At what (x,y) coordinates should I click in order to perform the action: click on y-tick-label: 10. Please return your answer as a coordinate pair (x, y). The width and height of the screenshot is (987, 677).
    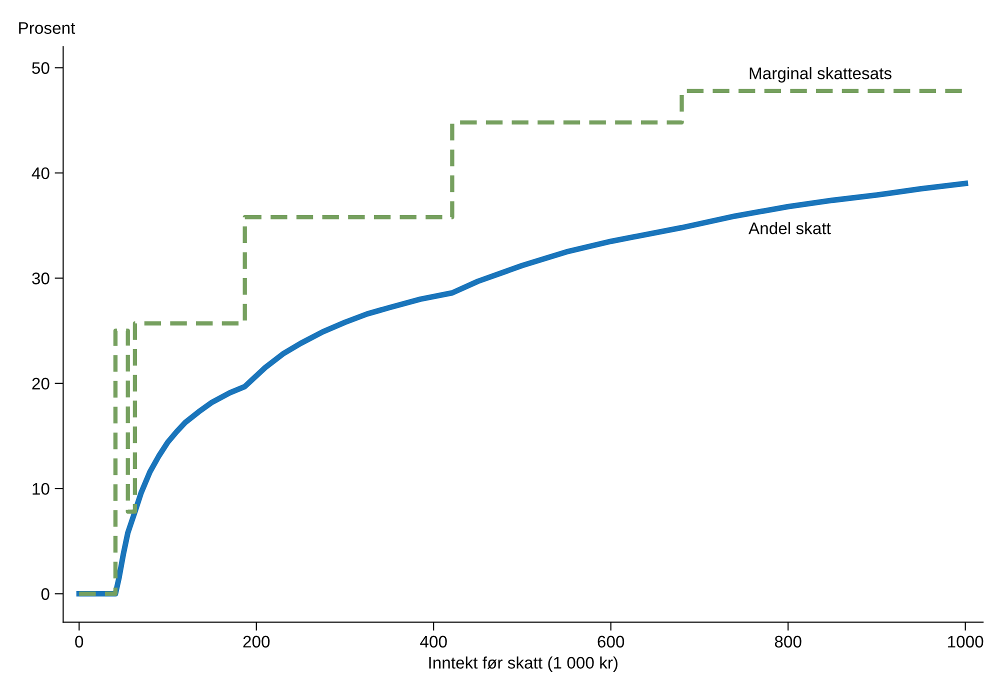
    Looking at the image, I should click on (41, 488).